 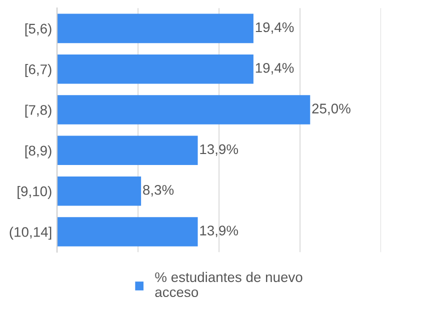 What do you see at coordinates (158, 190) in the screenshot?
I see `data-label: 8,3%` at bounding box center [158, 190].